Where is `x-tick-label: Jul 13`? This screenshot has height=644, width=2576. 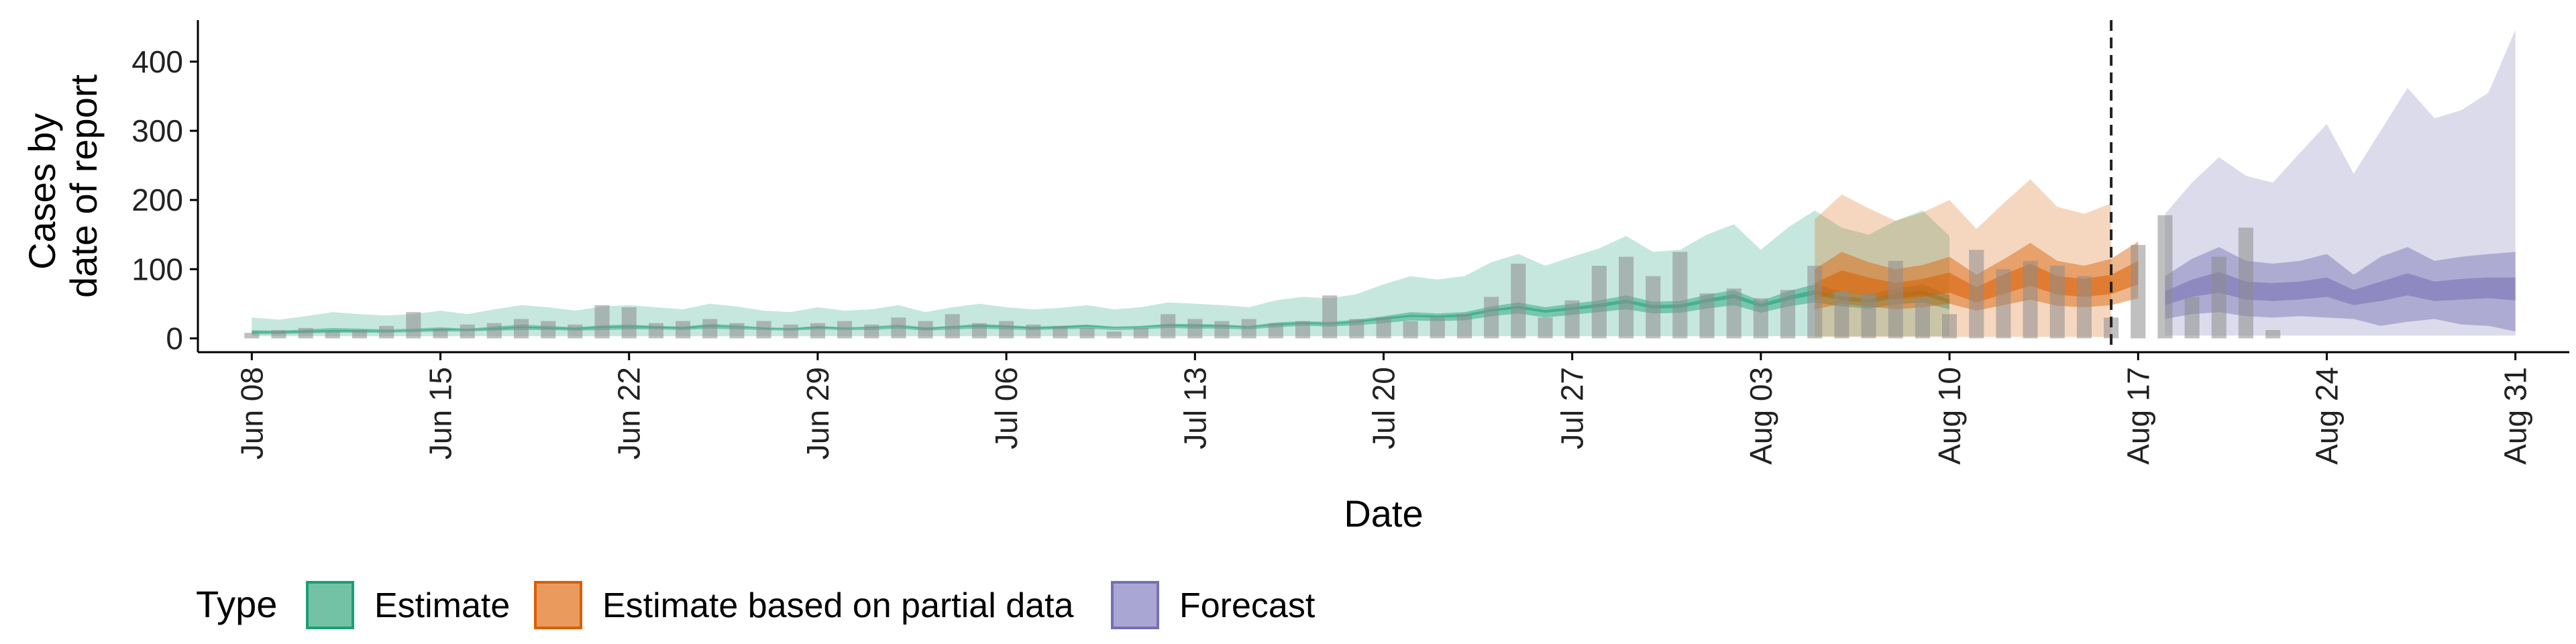 x-tick-label: Jul 13 is located at coordinates (1194, 408).